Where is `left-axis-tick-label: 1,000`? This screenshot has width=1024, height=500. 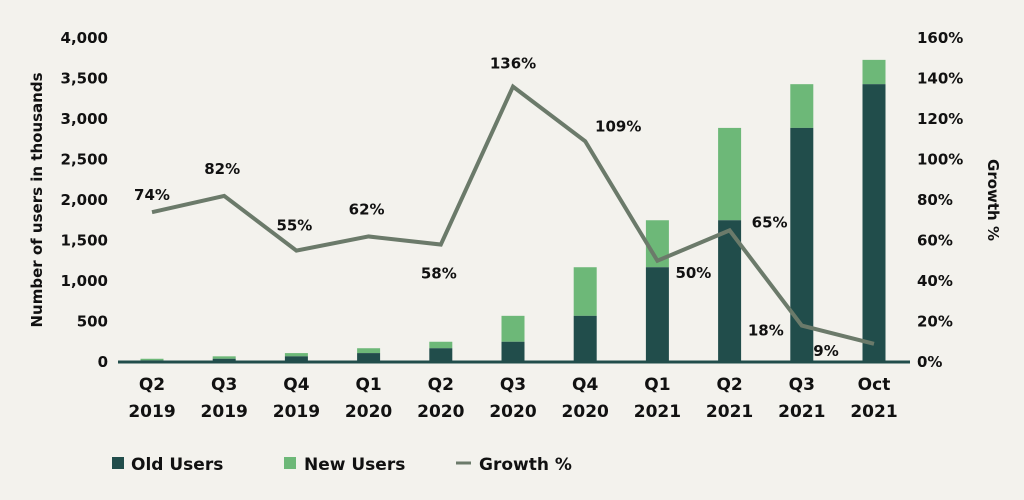
left-axis-tick-label: 1,000 is located at coordinates (84, 281).